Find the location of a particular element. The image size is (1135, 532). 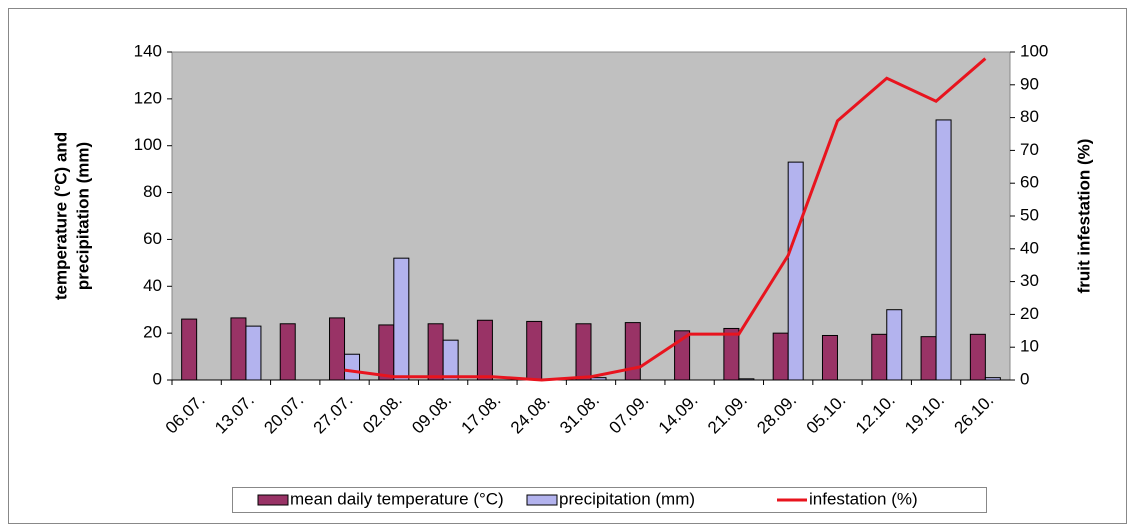

y2-tick-label: 90 is located at coordinates (1029, 83).